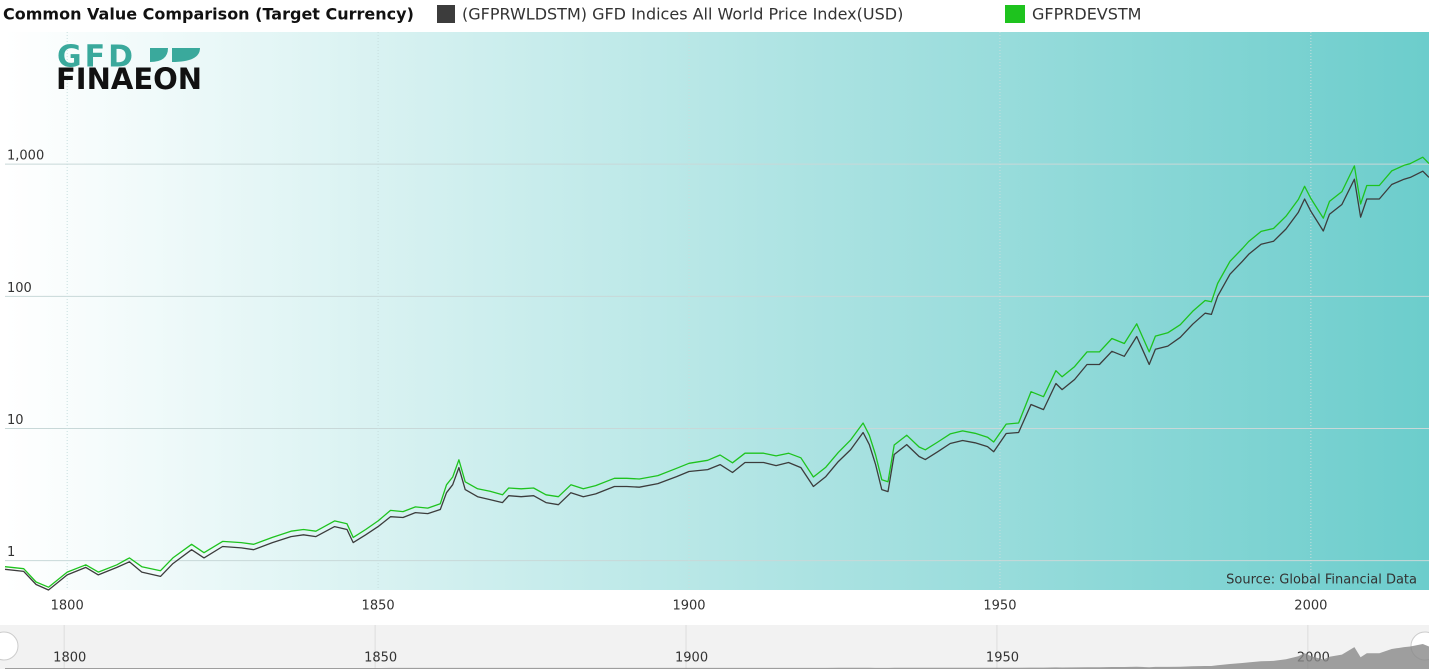 The width and height of the screenshot is (1429, 669). I want to click on navigator-tick-label: 1900, so click(691, 658).